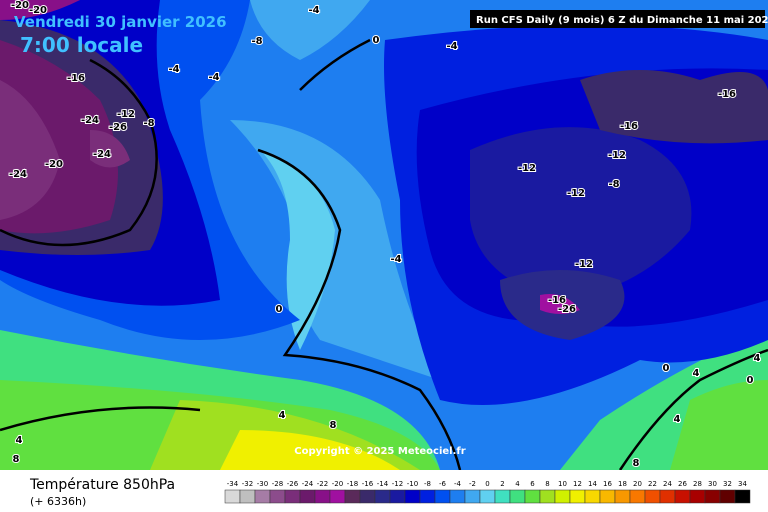 The image size is (768, 512). I want to click on legend-label: 34, so click(742, 484).